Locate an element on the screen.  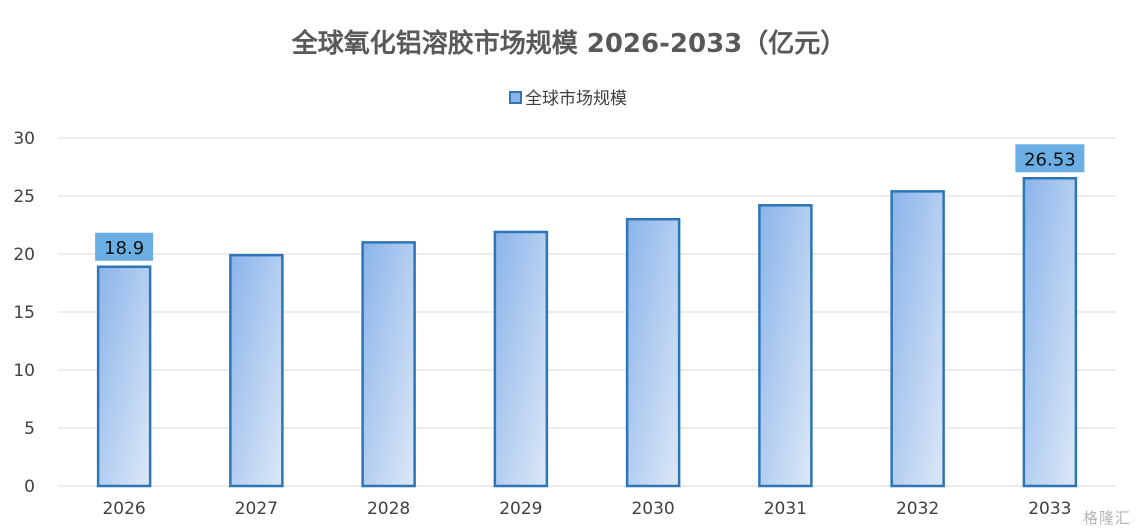
x-tick-label: 2029 is located at coordinates (520, 509).